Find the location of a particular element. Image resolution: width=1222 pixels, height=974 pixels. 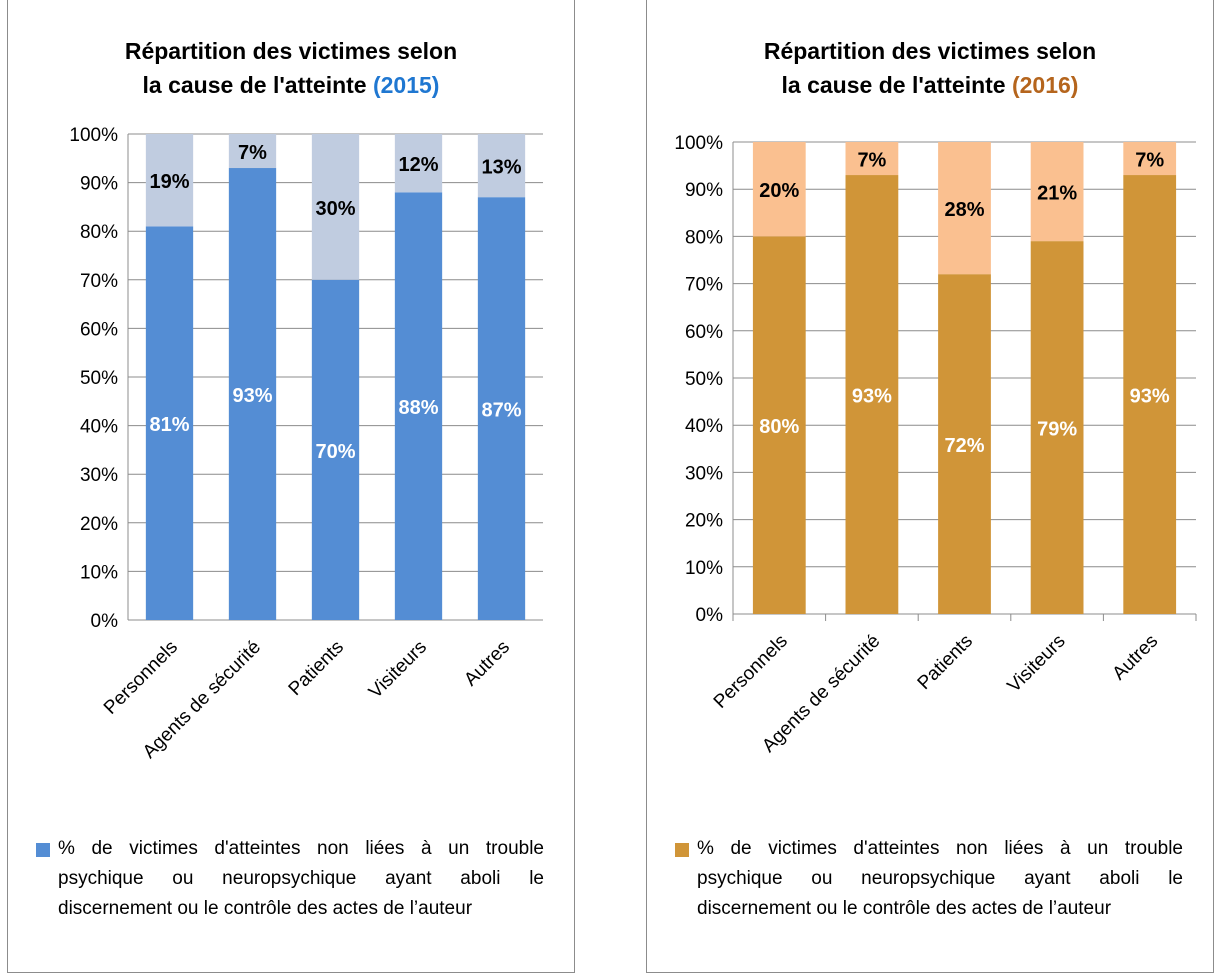

data-label: 79% is located at coordinates (1057, 430).